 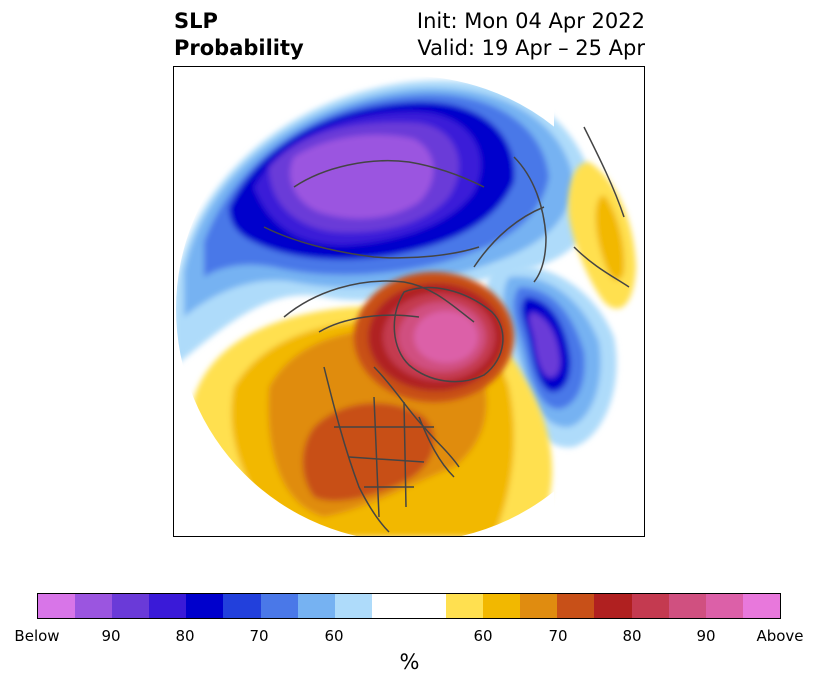 I want to click on init-date: Init: Mon 04 Apr 2022, so click(x=530, y=21).